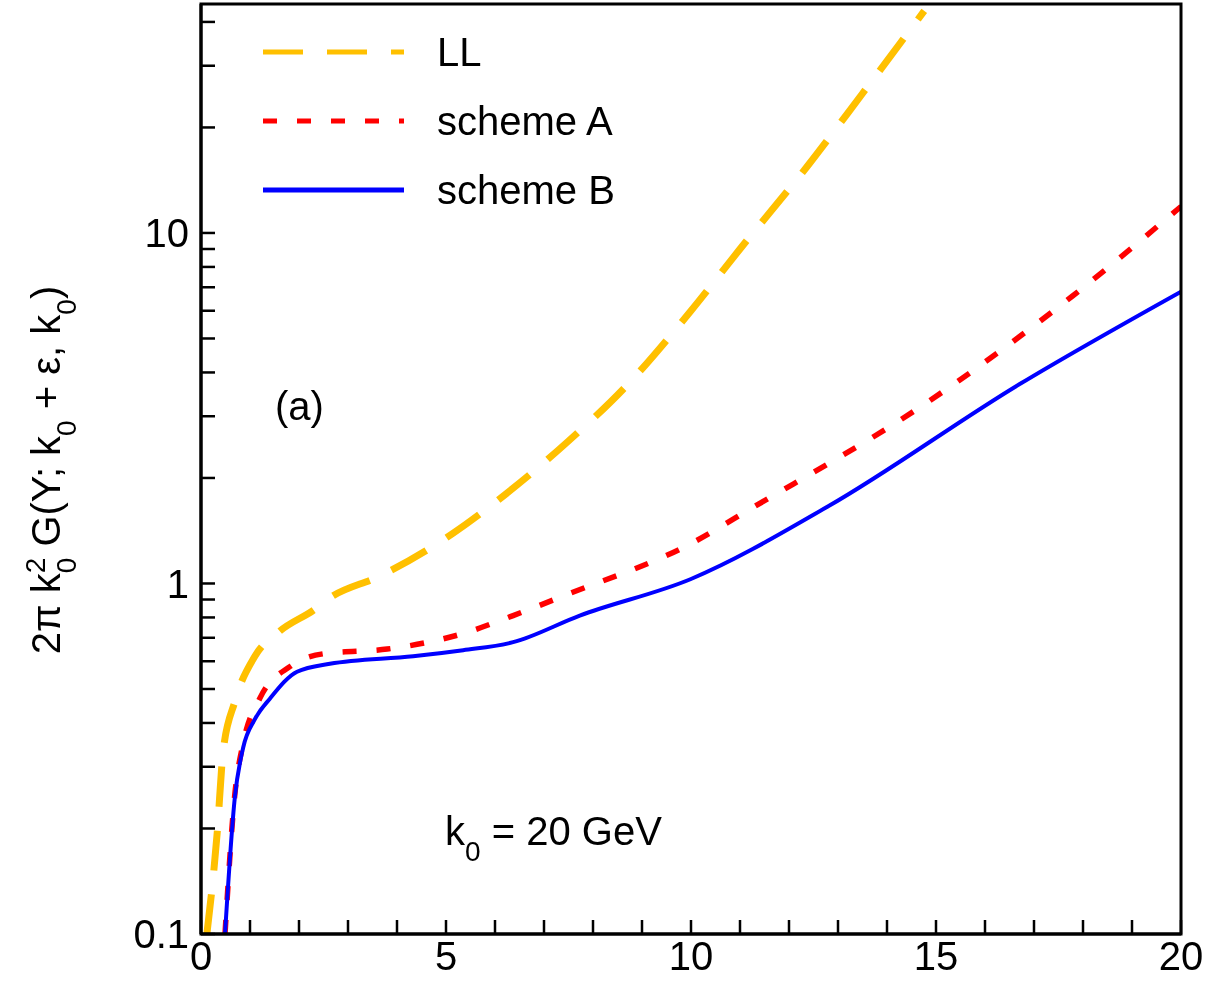 The width and height of the screenshot is (1217, 1004). What do you see at coordinates (446, 956) in the screenshot?
I see `x-tick-label: 5` at bounding box center [446, 956].